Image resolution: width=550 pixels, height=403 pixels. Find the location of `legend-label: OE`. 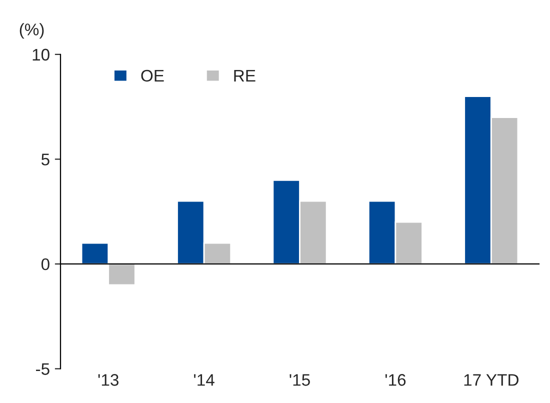

legend-label: OE is located at coordinates (152, 76).